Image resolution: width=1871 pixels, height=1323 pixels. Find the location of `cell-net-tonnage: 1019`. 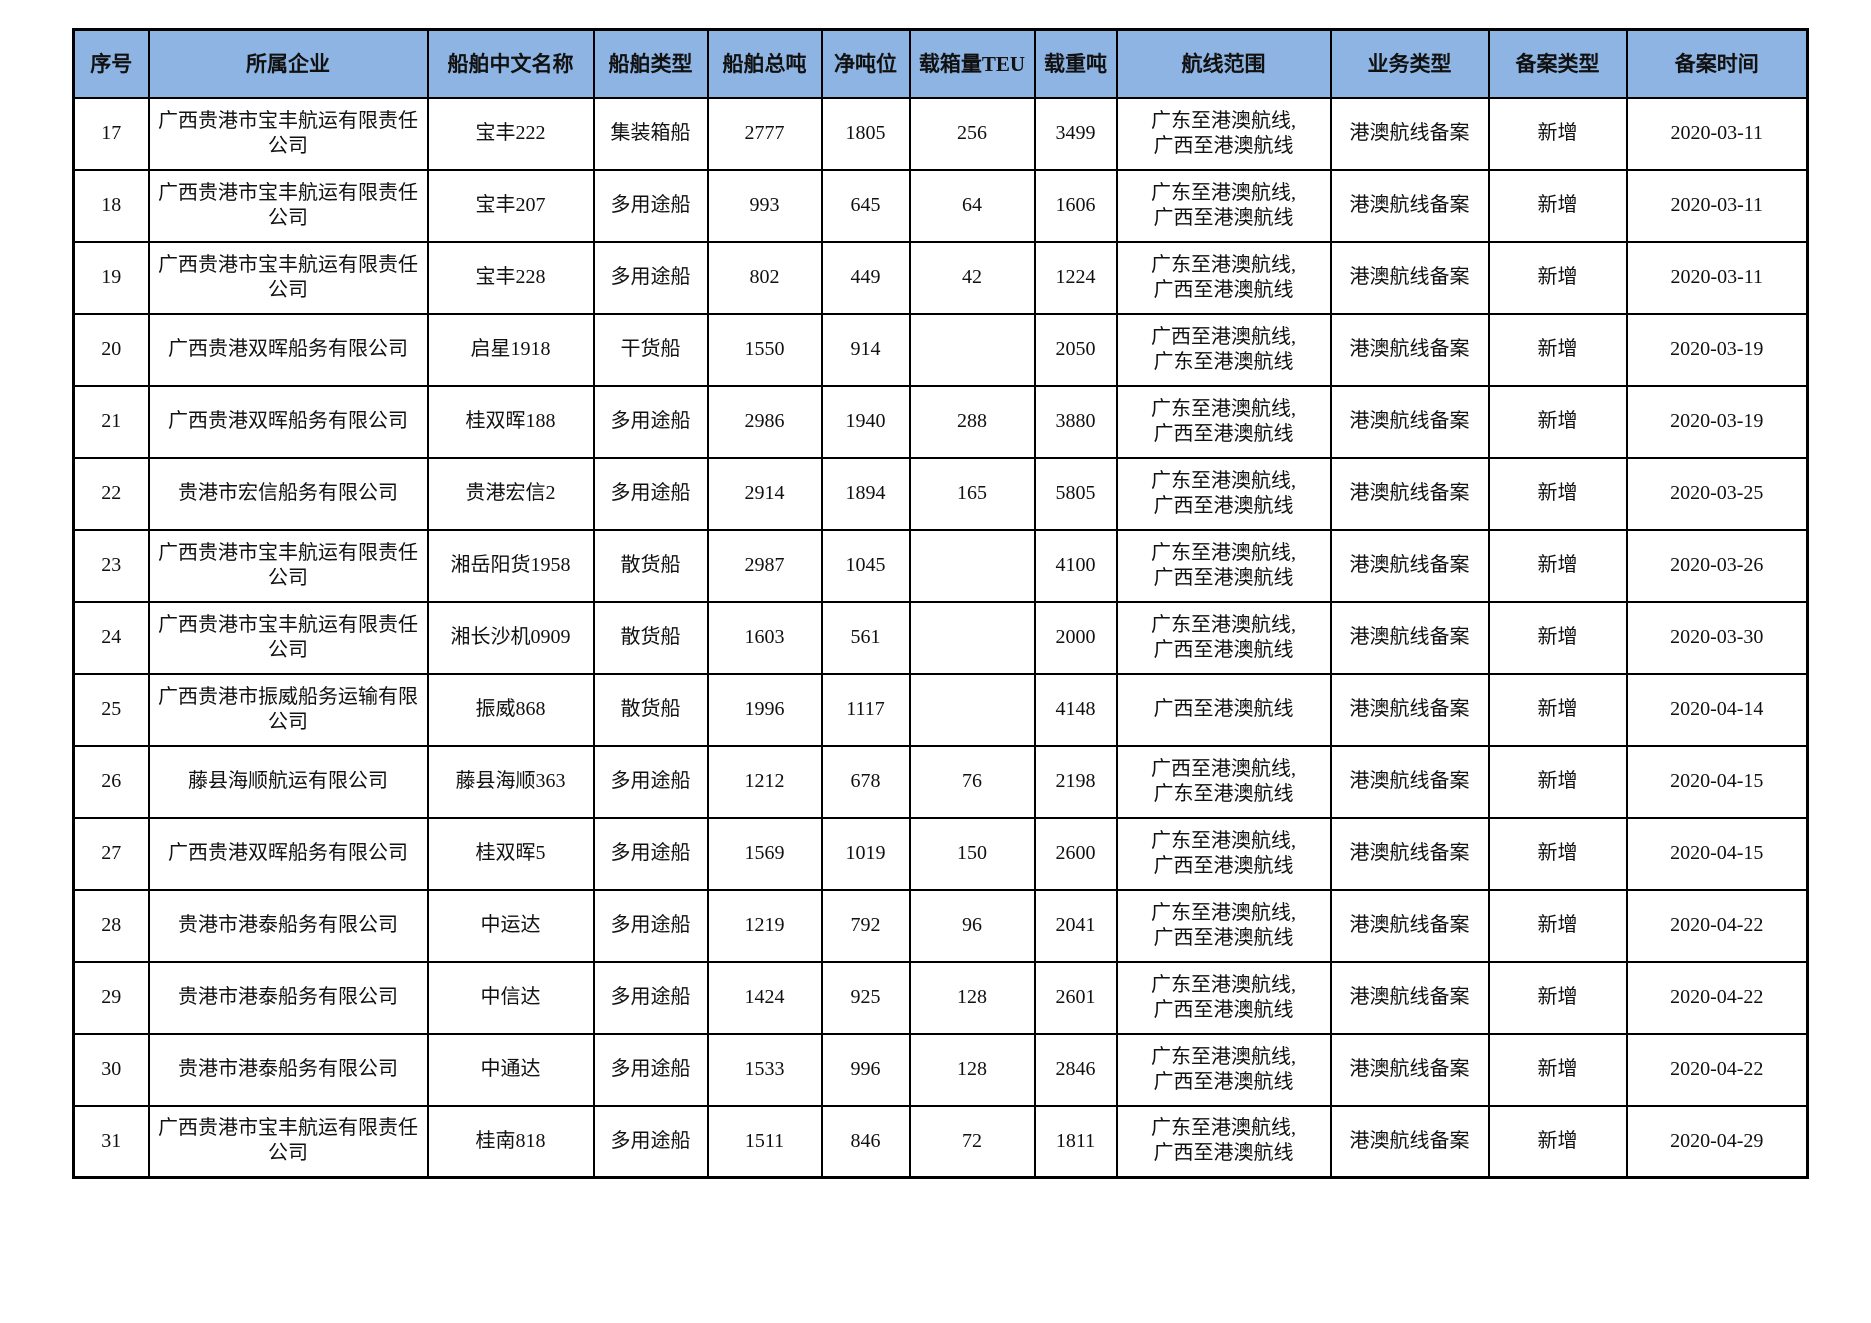

cell-net-tonnage: 1019 is located at coordinates (865, 853).